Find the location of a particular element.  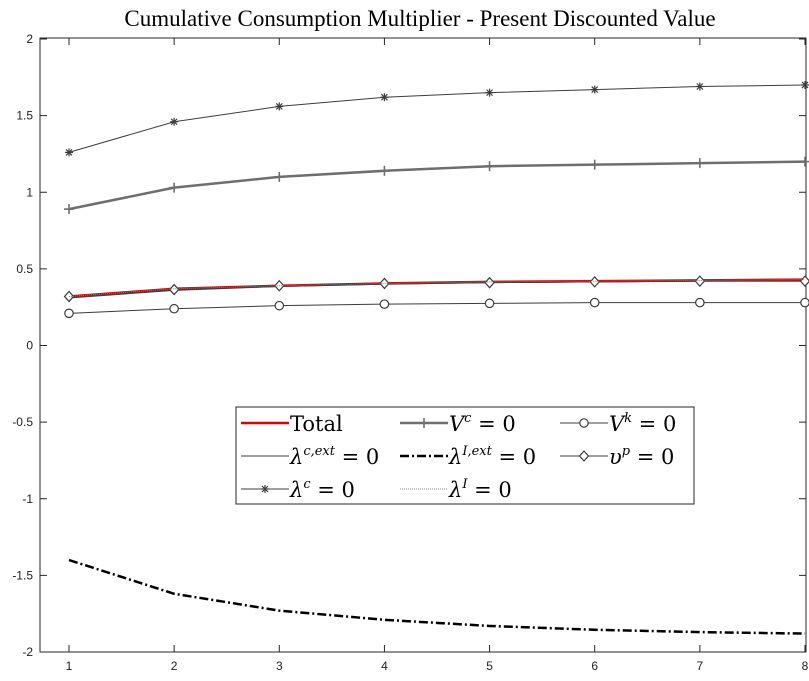

series-5-line is located at coordinates (437, 596).